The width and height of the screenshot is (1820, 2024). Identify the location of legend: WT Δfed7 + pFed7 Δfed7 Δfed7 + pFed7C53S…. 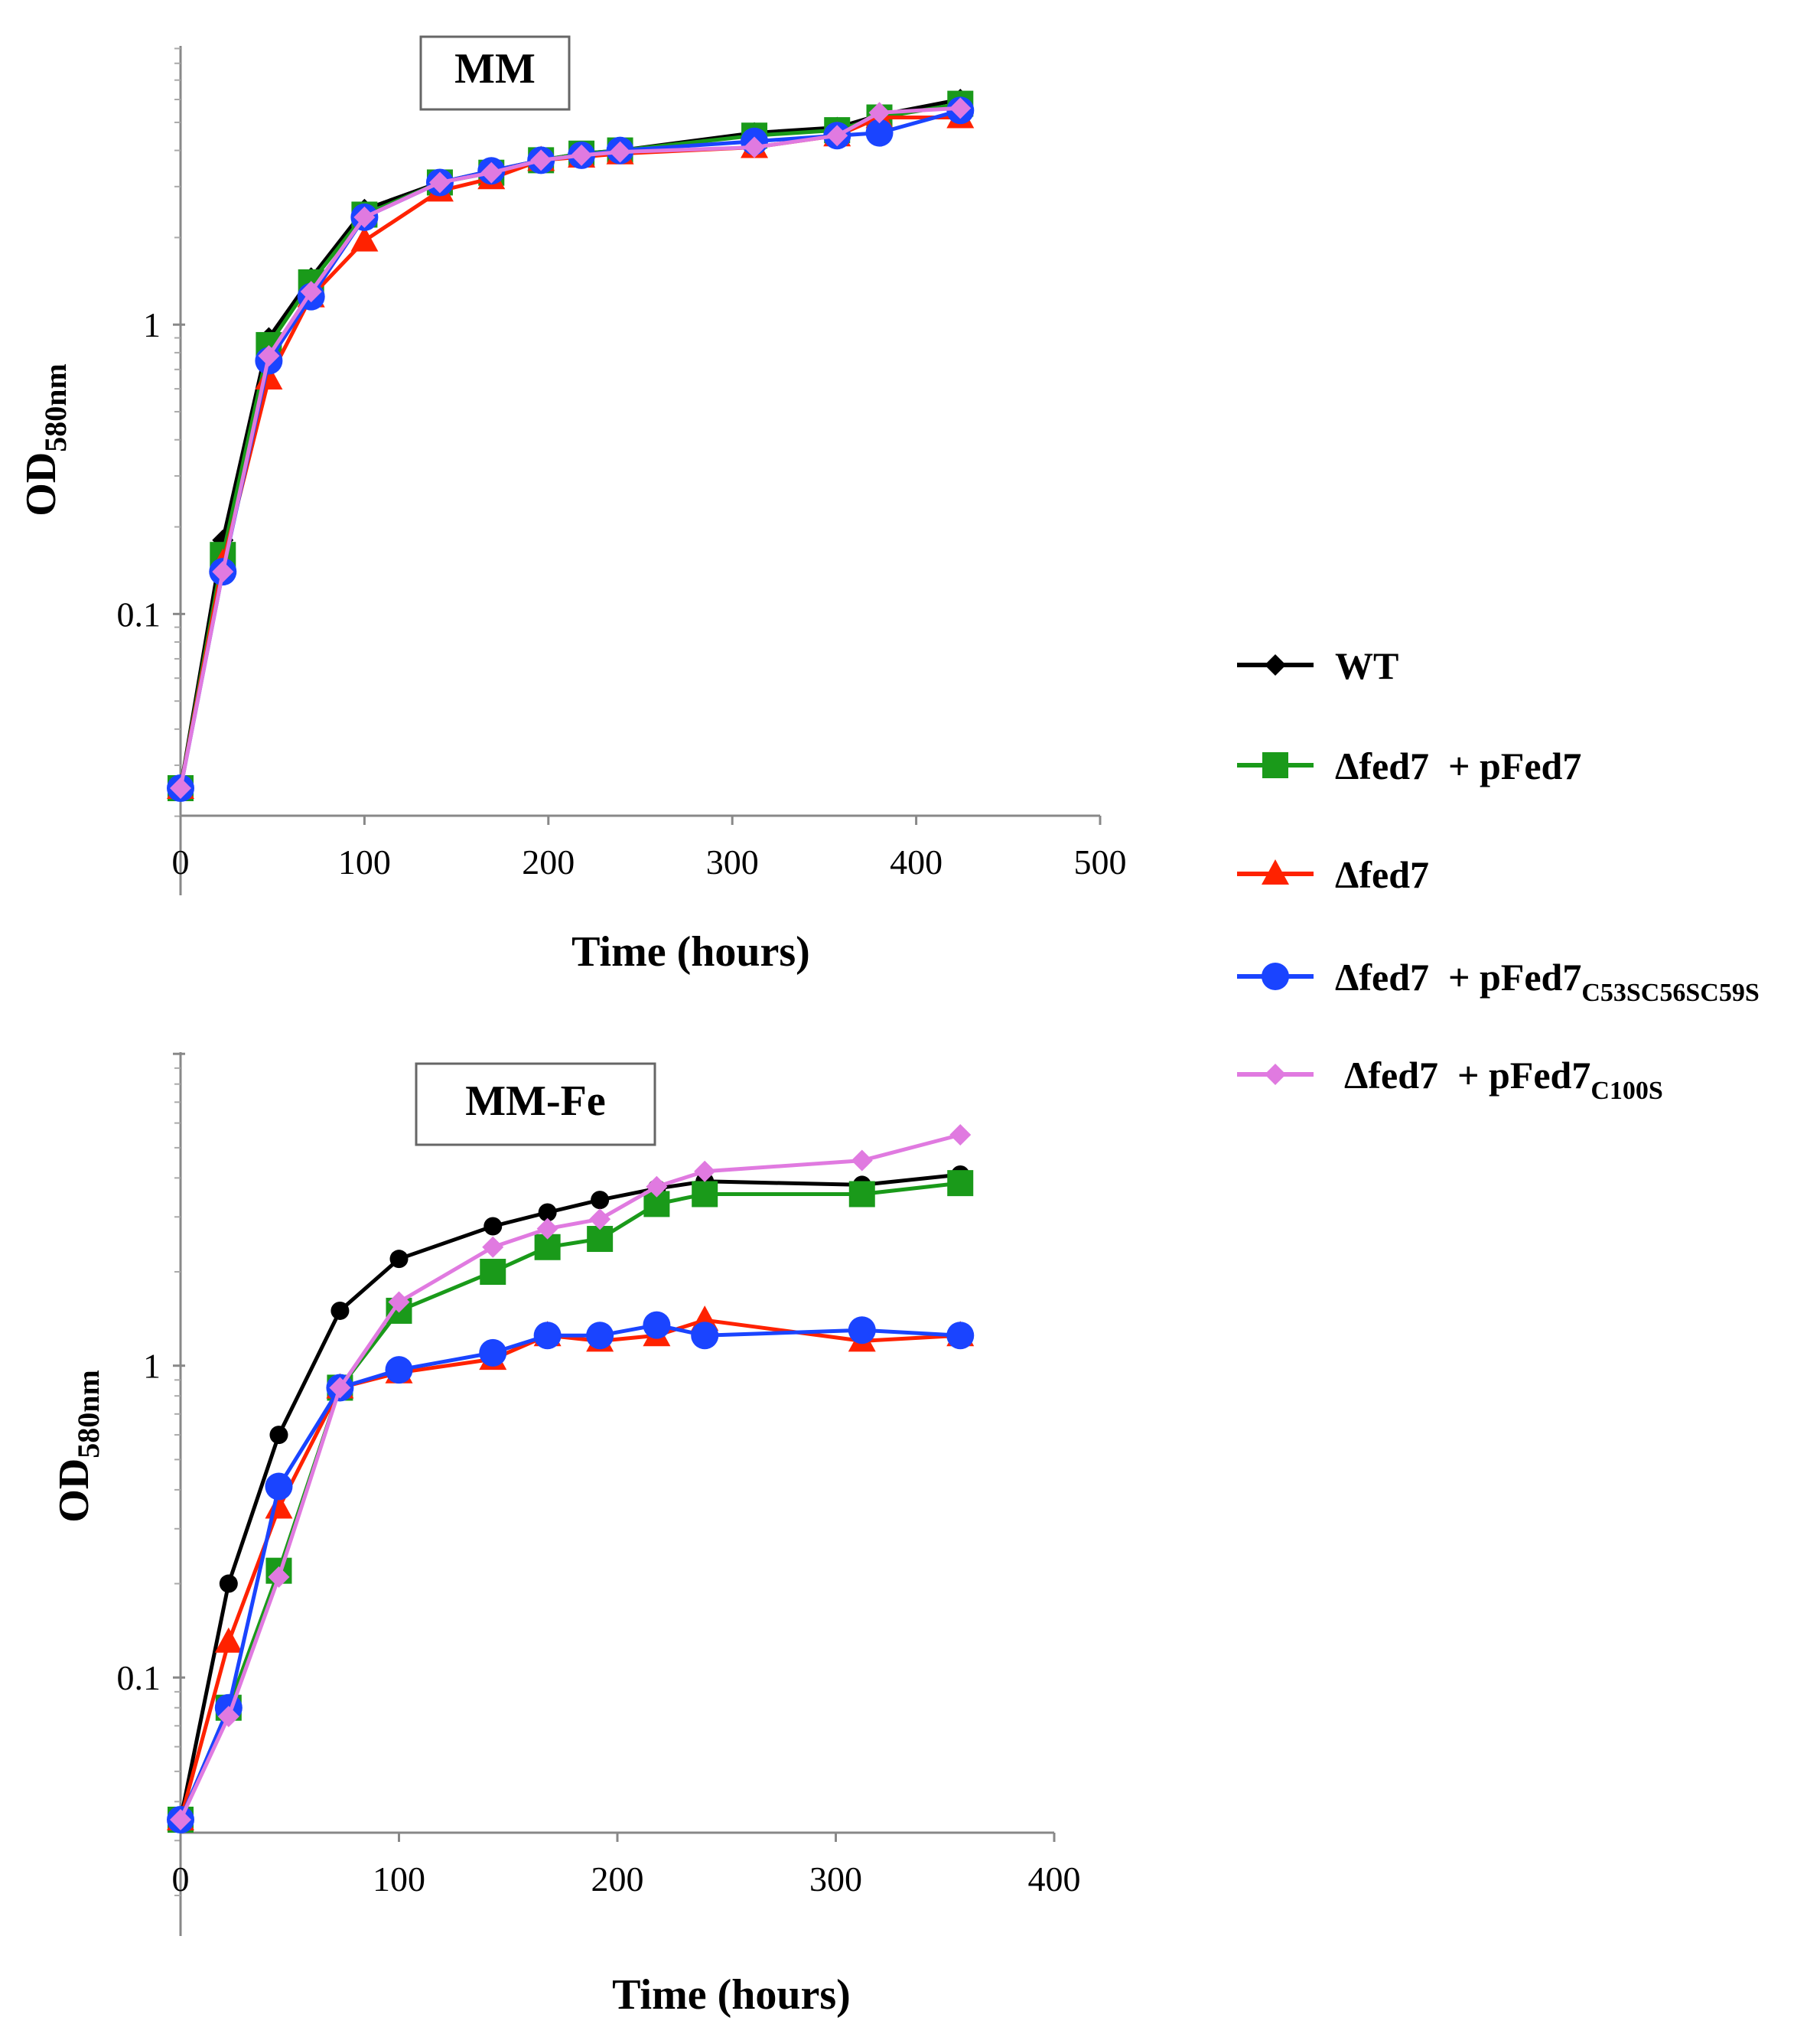
(1498, 874).